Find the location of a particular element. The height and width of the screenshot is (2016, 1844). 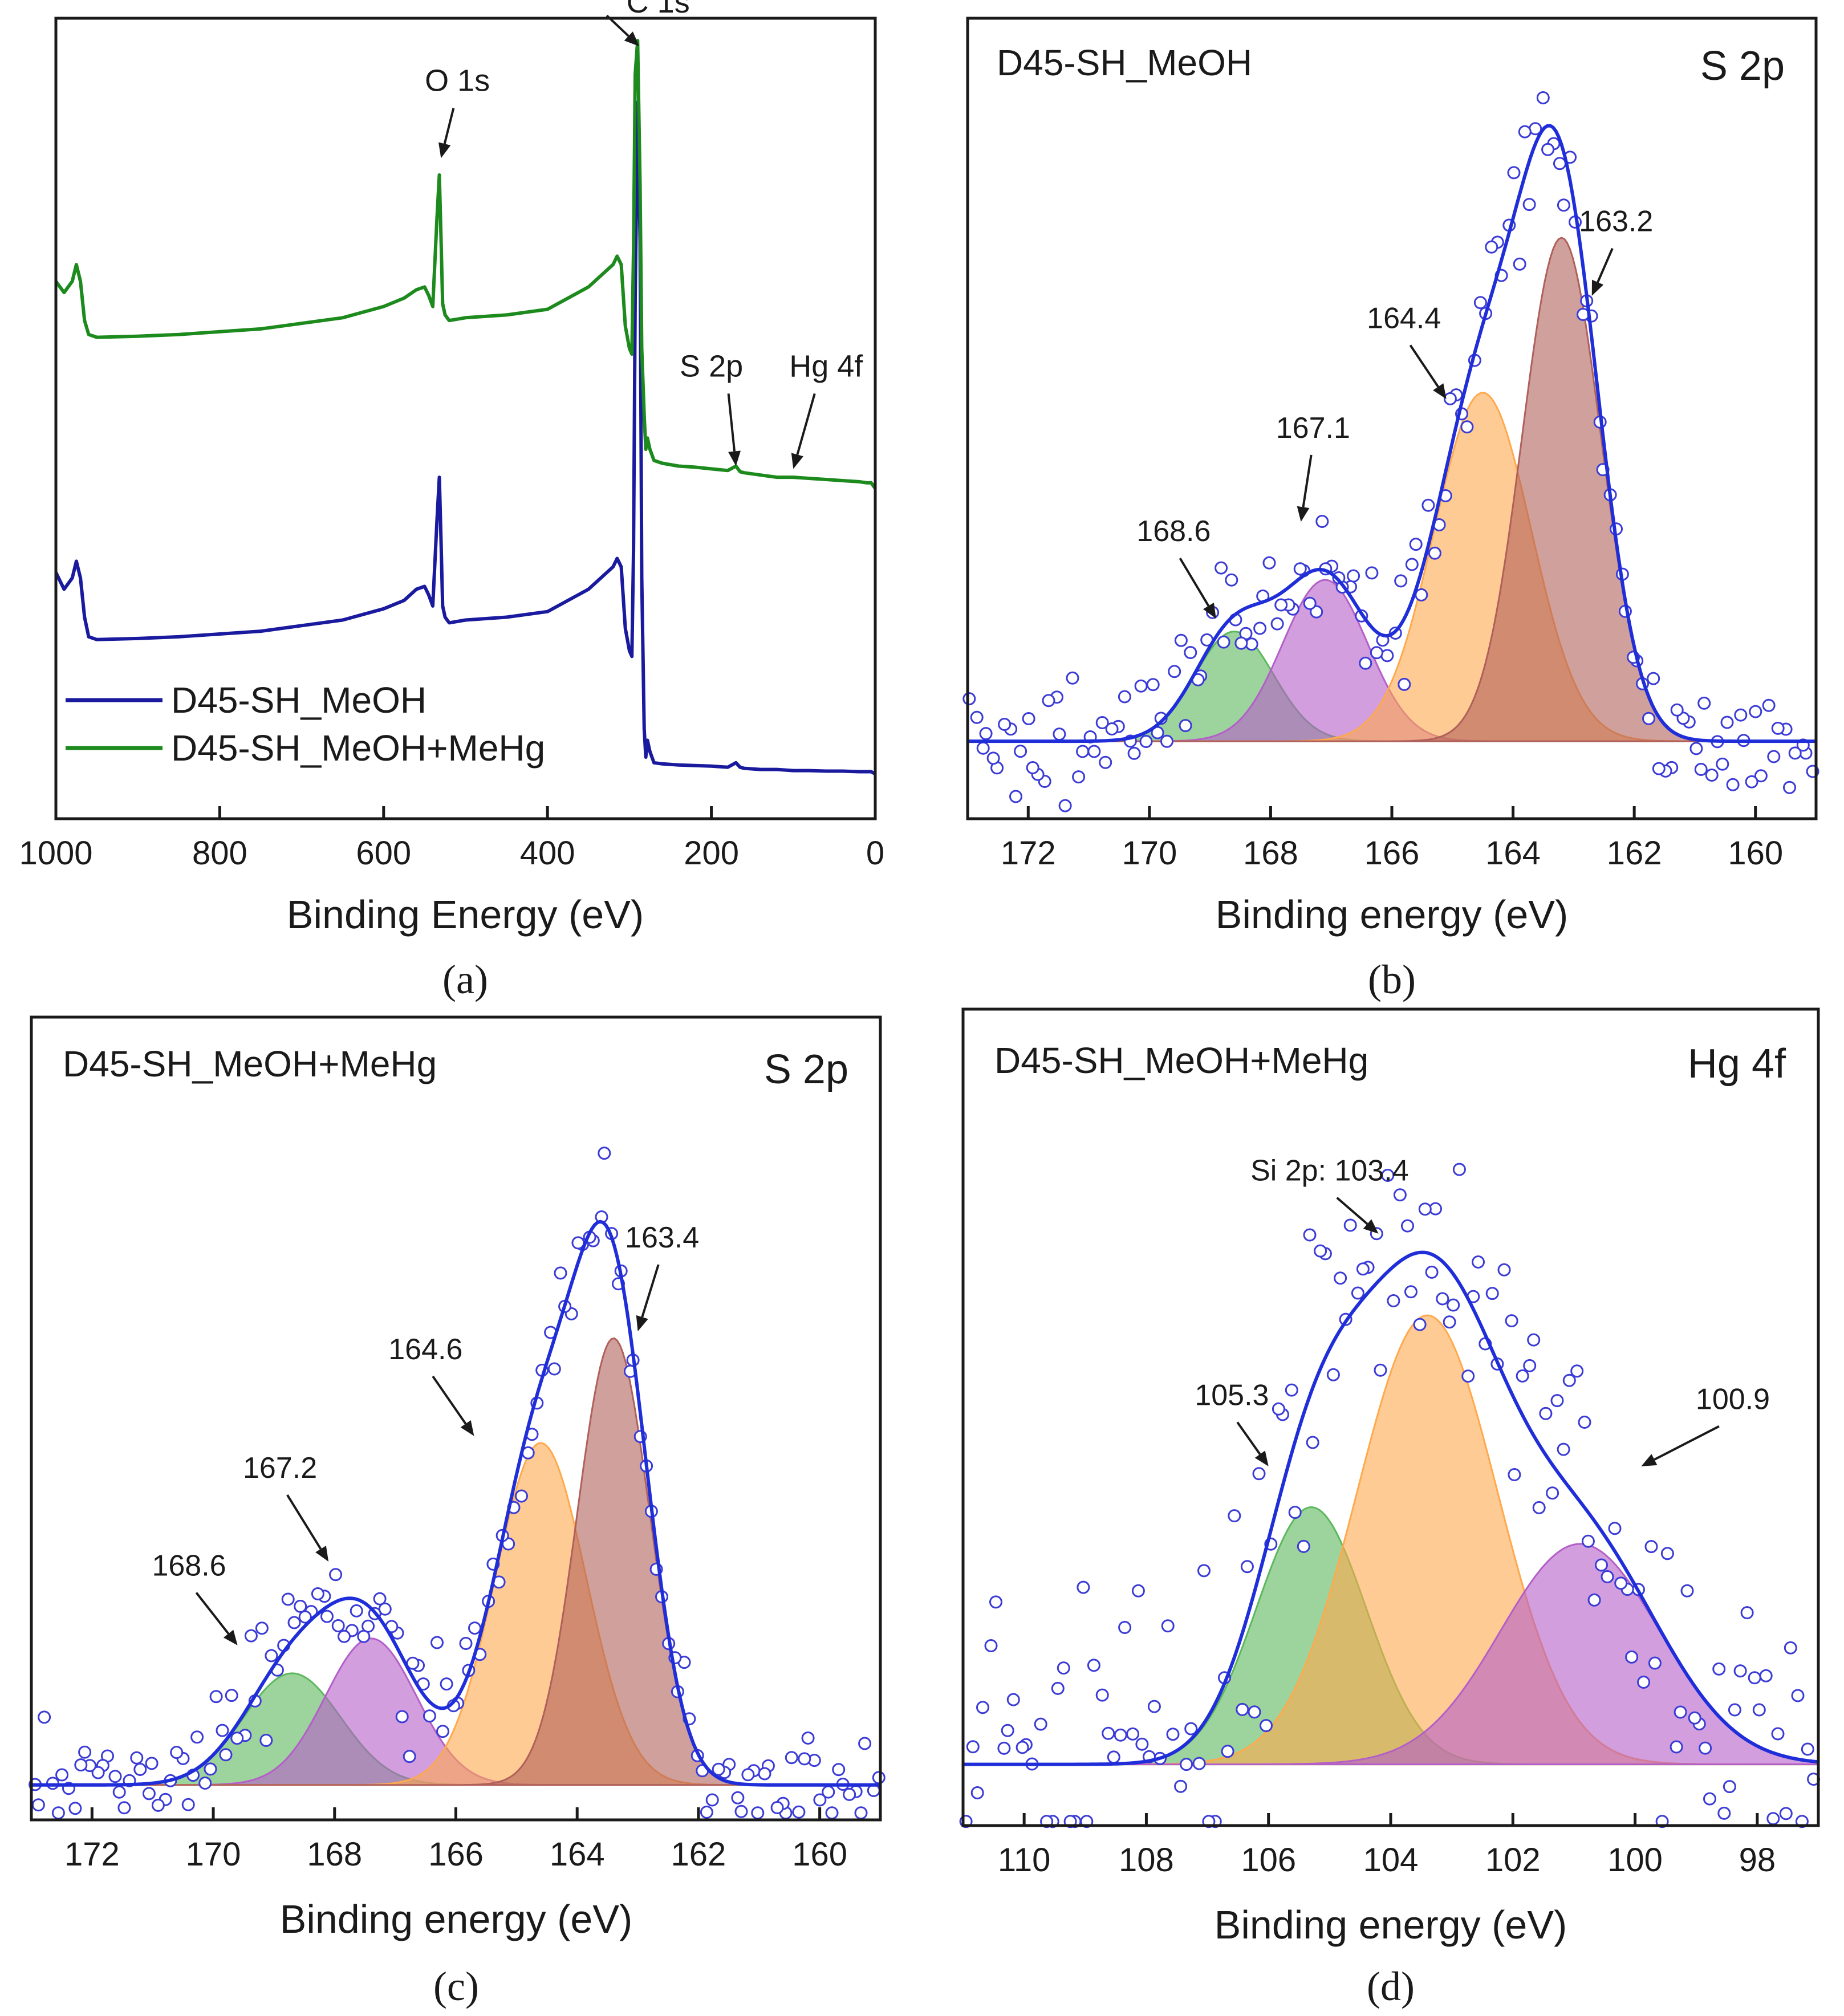

panel-b-tick-label-3: 166 is located at coordinates (1392, 853).